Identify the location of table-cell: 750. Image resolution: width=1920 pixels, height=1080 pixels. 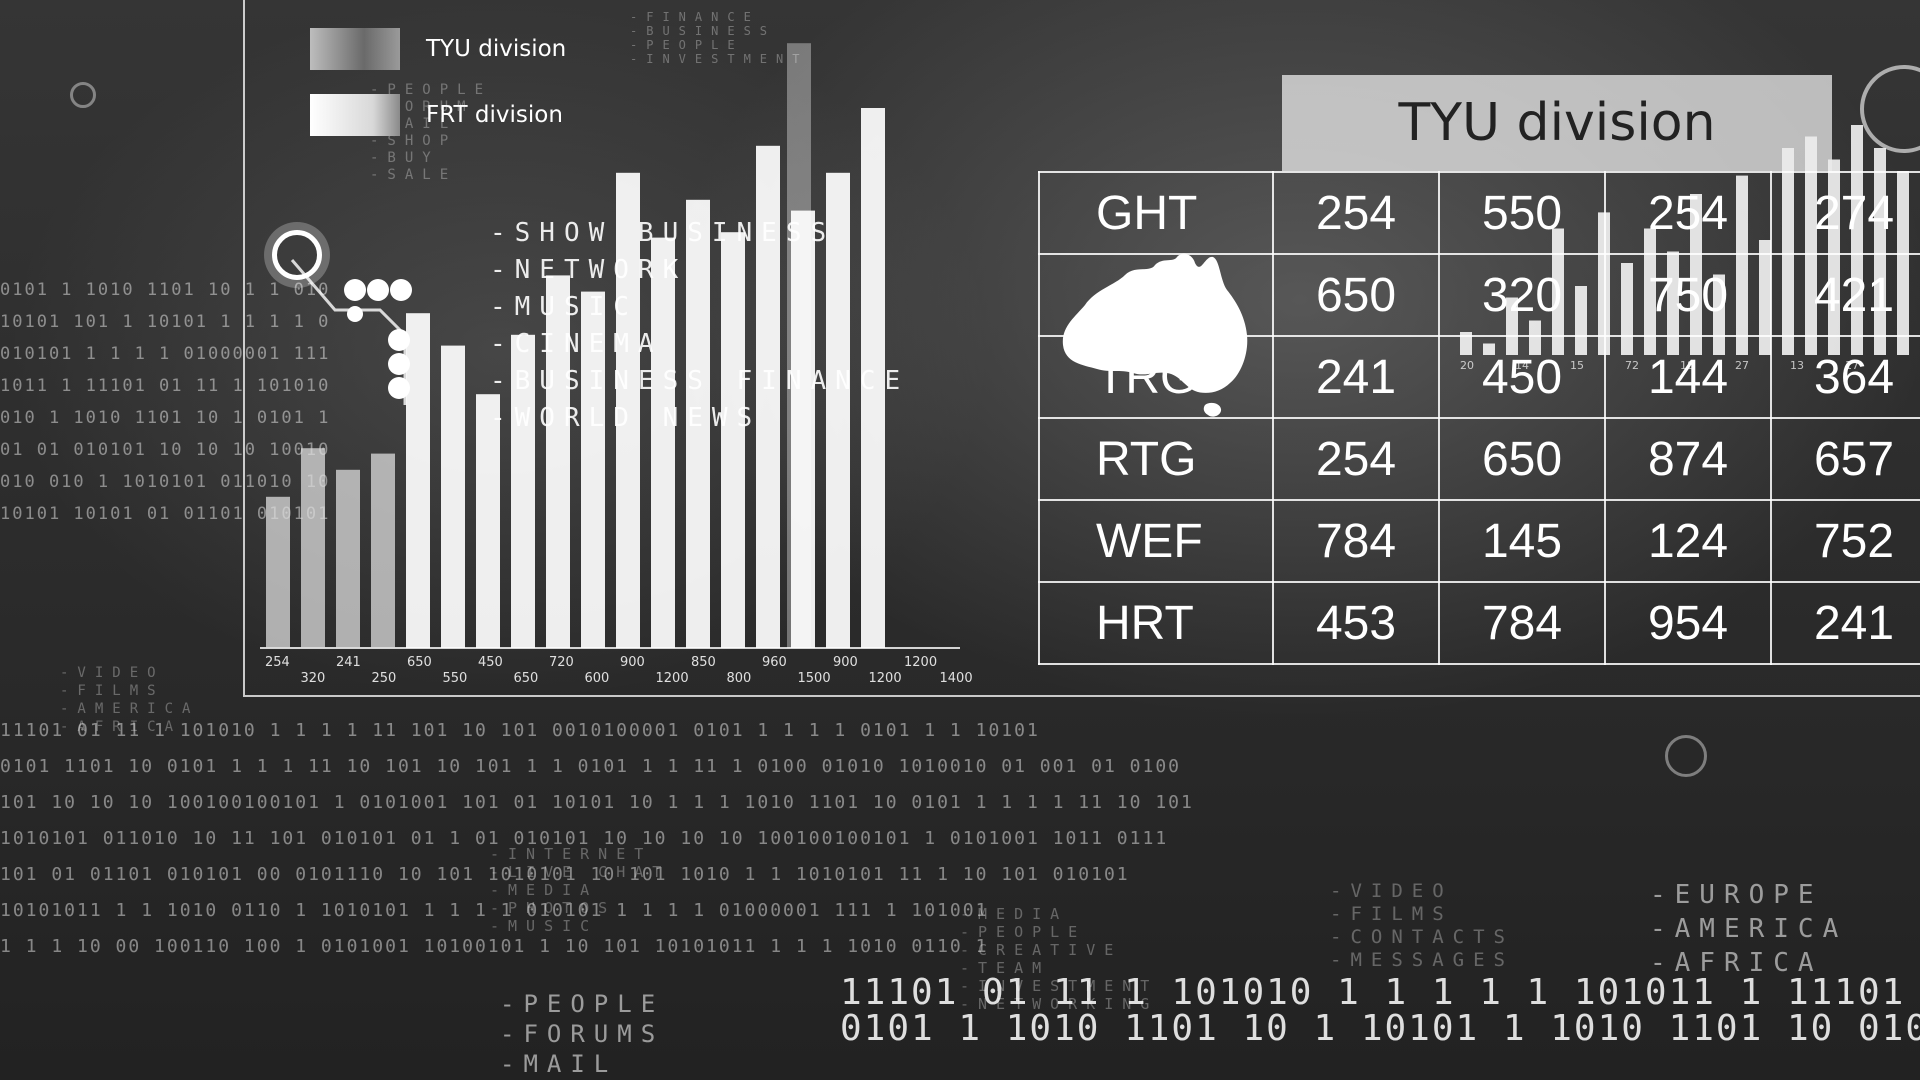
(1688, 295).